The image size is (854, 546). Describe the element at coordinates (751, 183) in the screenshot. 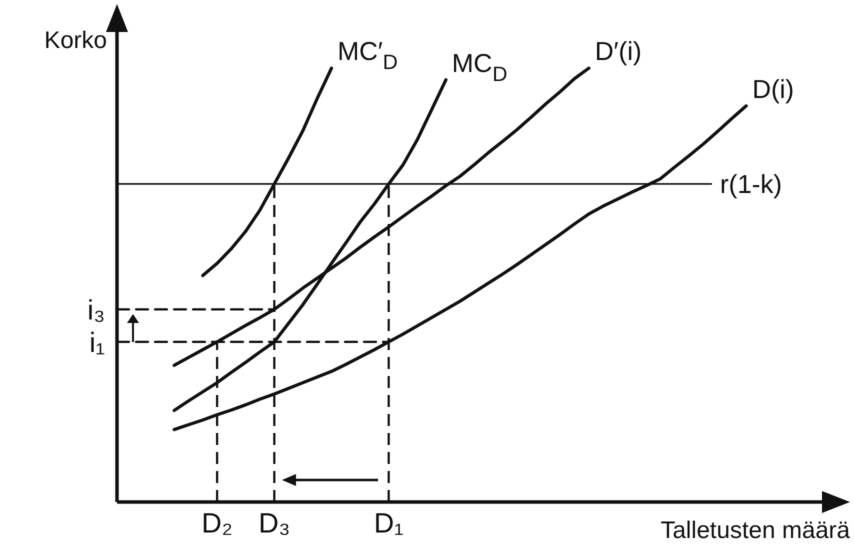

I see `ref-line-label: r(1-k)` at that location.